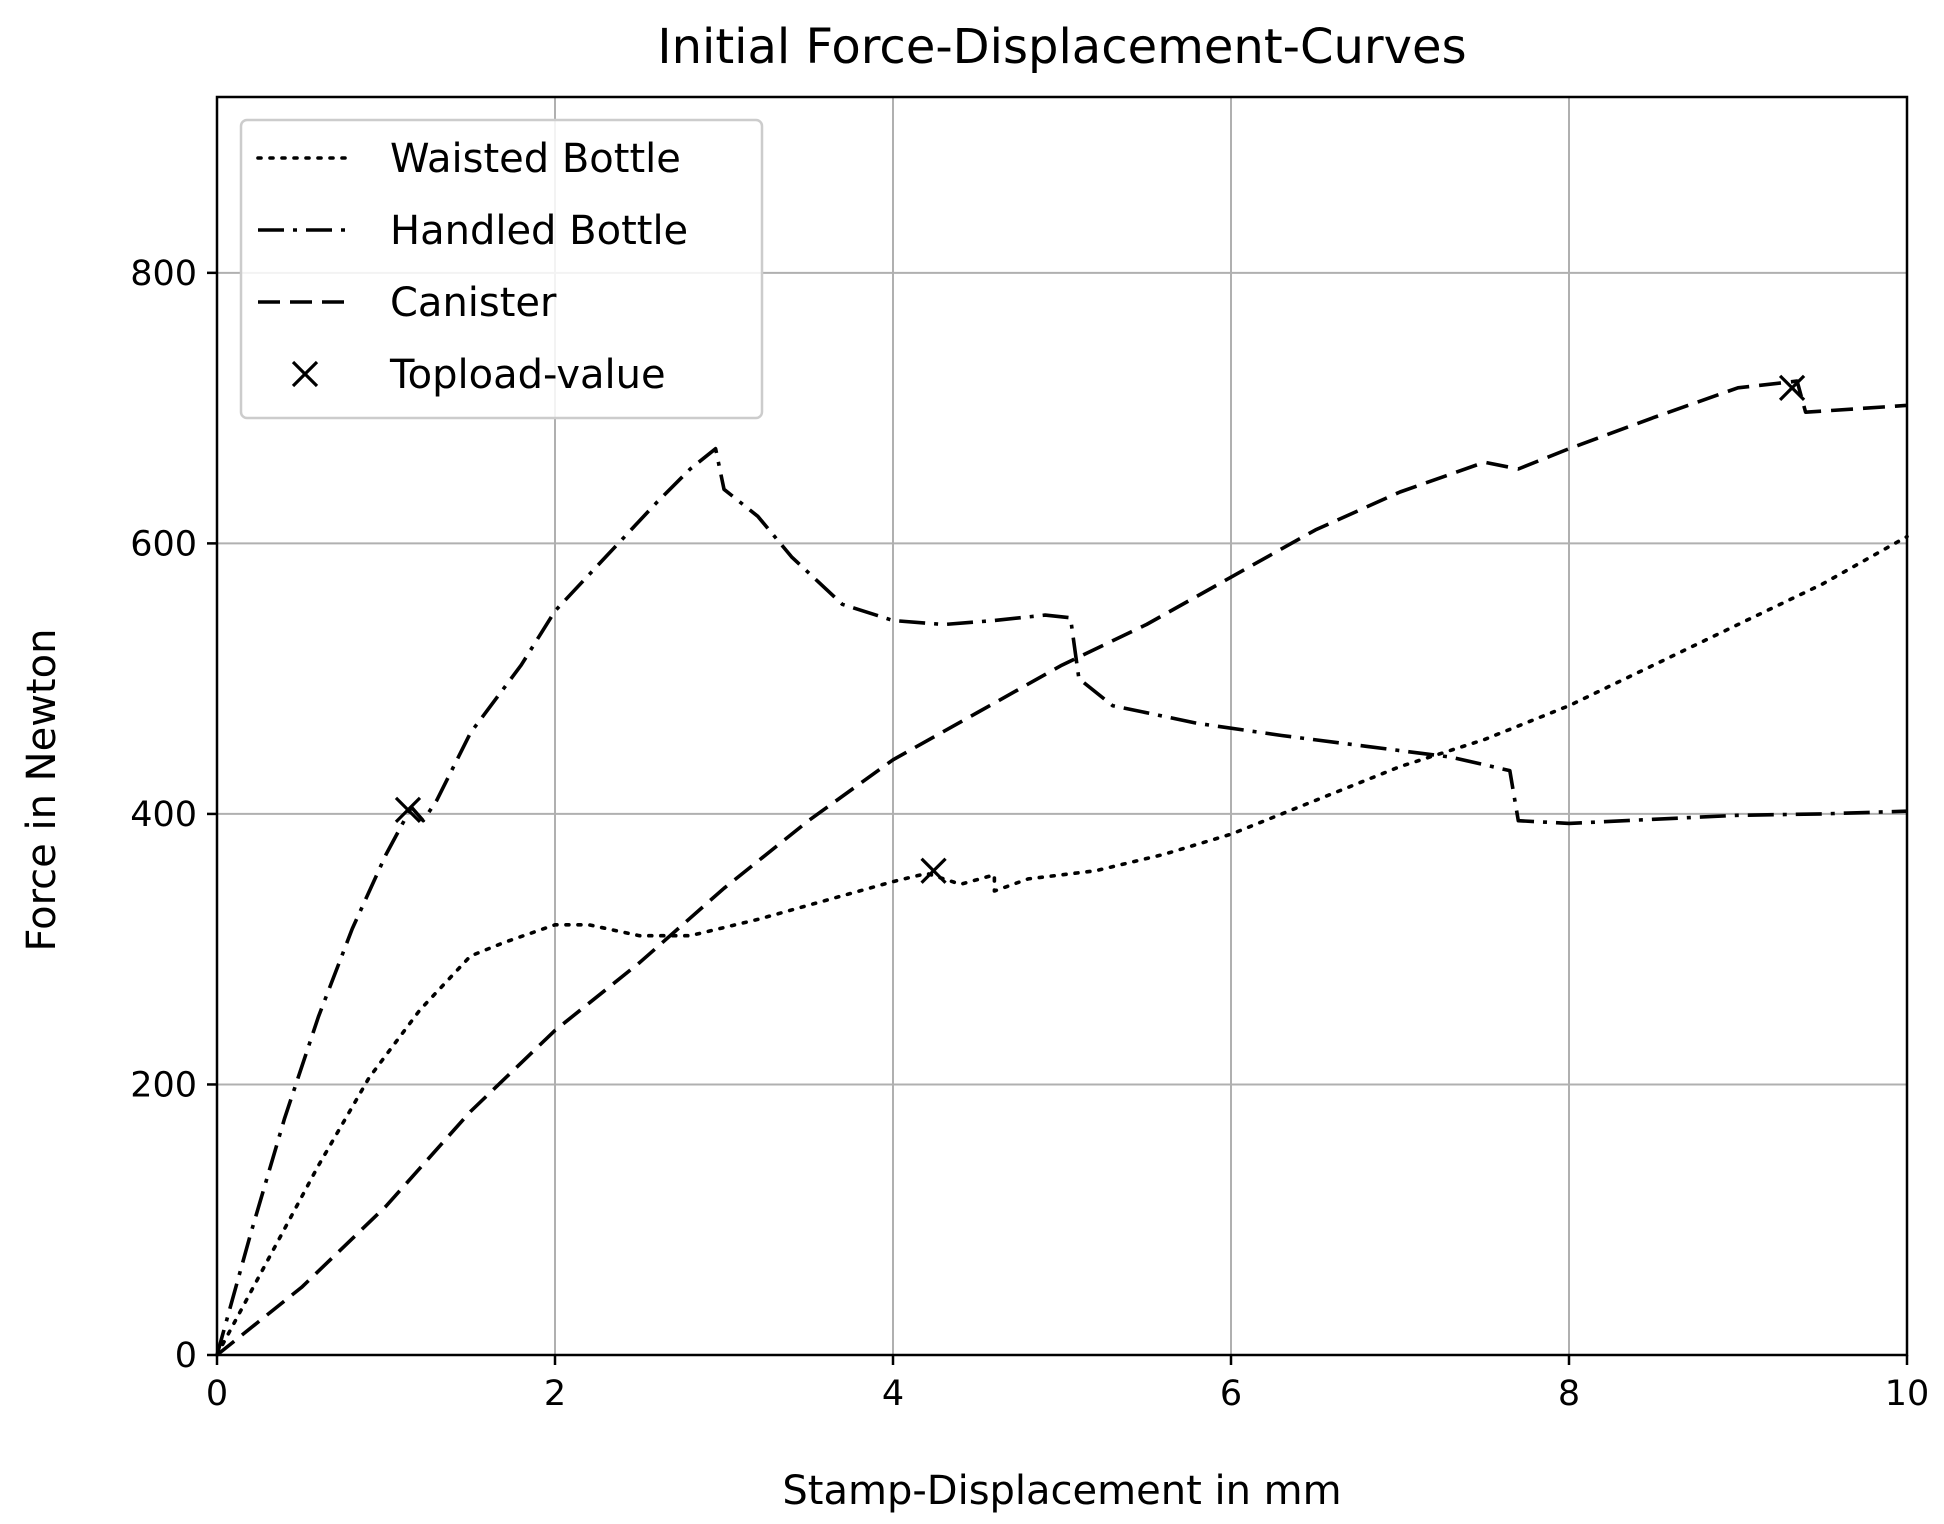 Image resolution: width=1944 pixels, height=1524 pixels. I want to click on legend-item: Handled Bottle, so click(473, 231).